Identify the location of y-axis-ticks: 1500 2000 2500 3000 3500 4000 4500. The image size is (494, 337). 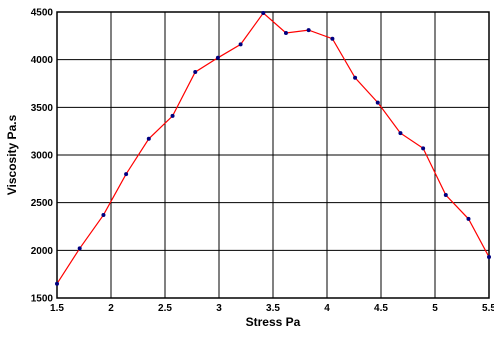
(42, 156).